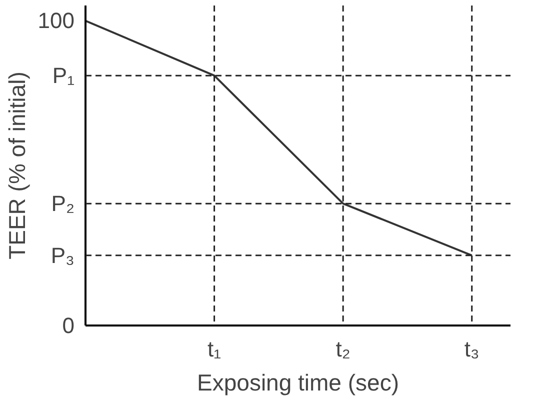  I want to click on y-tick-label: P₃, so click(62, 255).